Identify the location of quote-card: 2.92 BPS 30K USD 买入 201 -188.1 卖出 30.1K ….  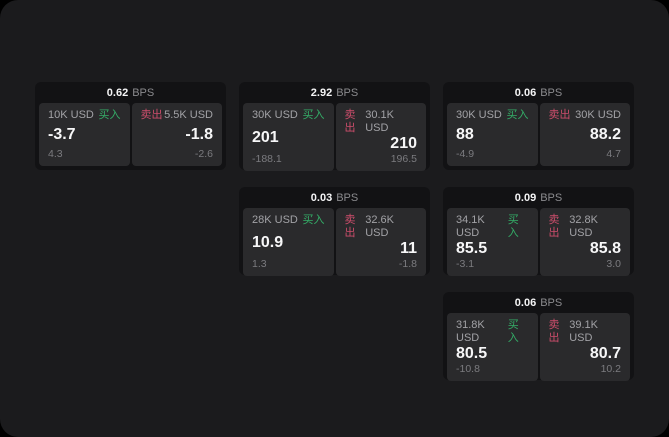
(334, 126).